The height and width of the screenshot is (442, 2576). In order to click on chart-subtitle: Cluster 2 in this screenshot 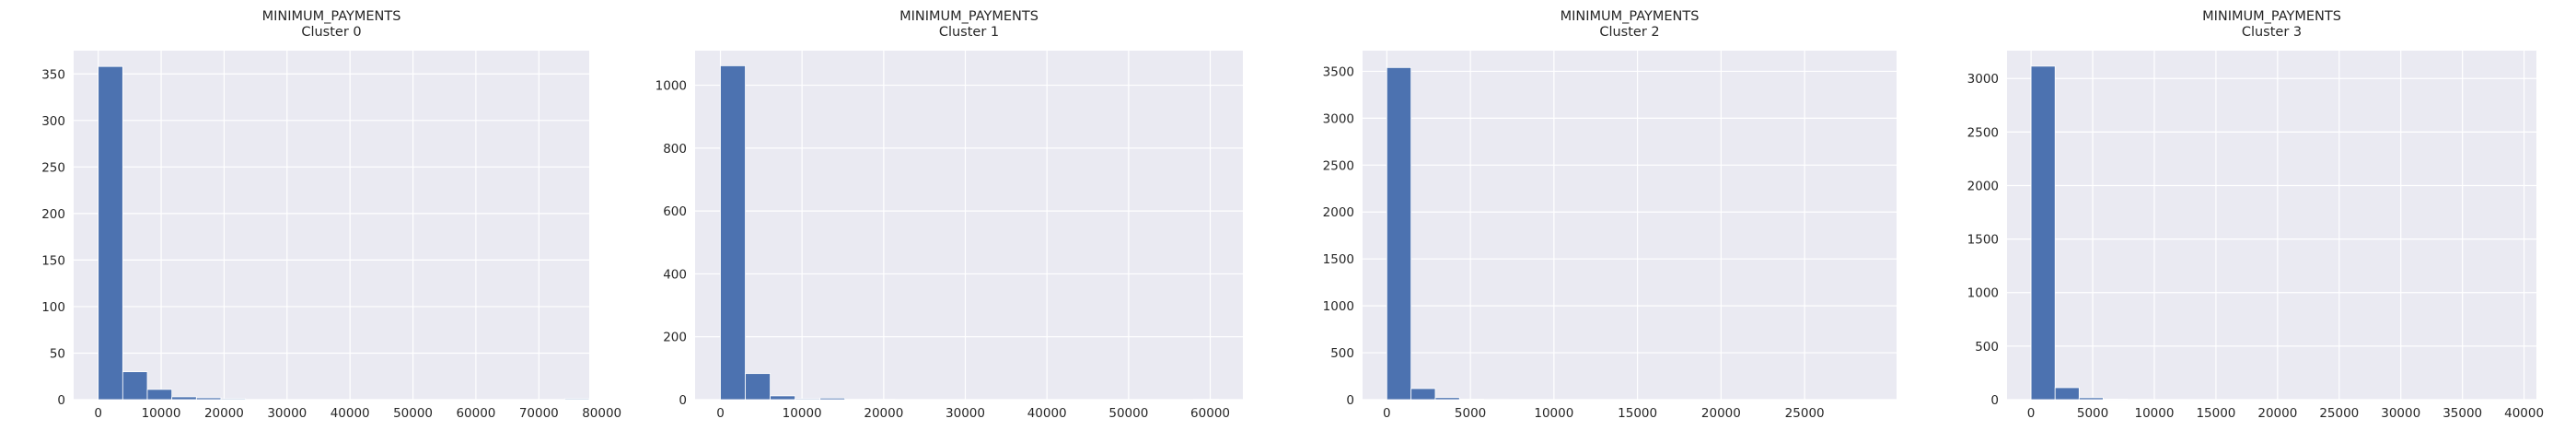, I will do `click(1629, 32)`.